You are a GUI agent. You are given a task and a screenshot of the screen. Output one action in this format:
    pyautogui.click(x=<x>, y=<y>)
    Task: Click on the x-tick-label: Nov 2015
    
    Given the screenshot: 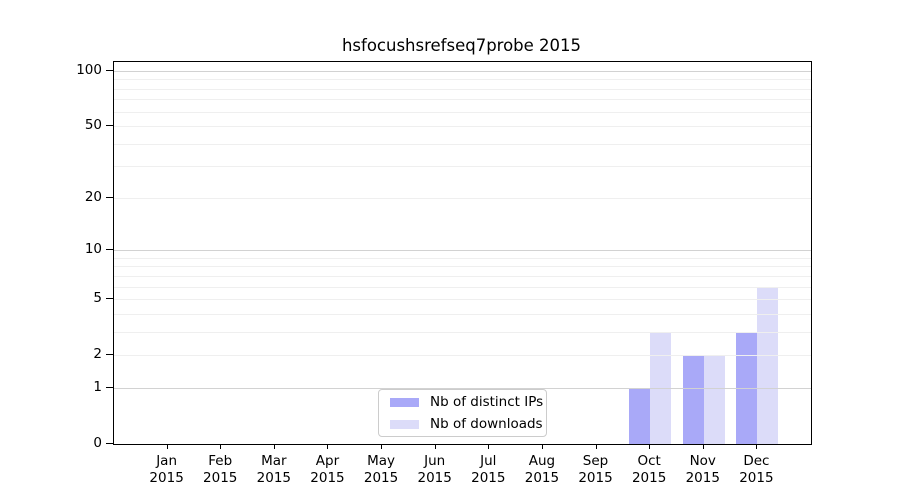 What is the action you would take?
    pyautogui.click(x=702, y=469)
    